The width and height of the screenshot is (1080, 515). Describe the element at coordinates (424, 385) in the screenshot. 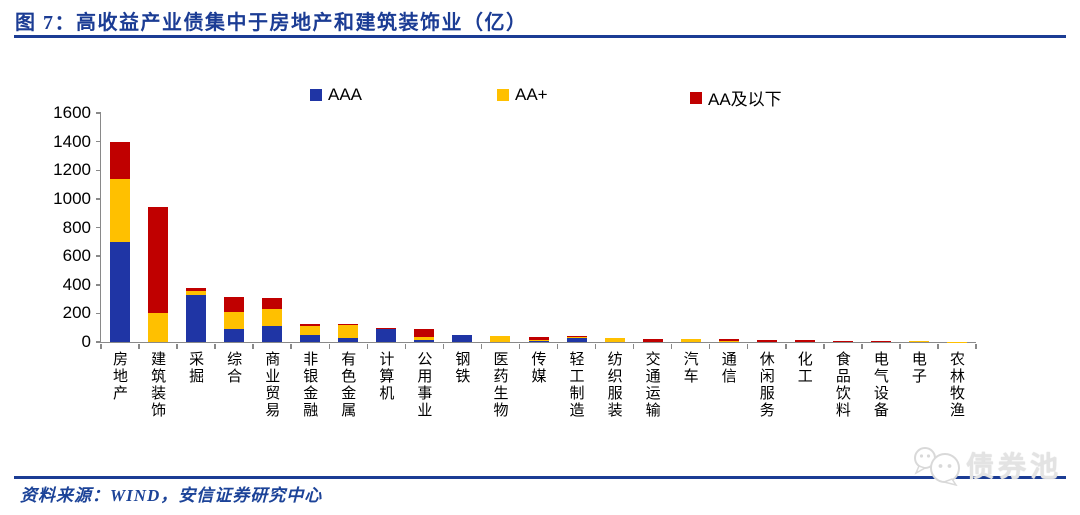

I see `x-axis-label: 公用事业` at that location.